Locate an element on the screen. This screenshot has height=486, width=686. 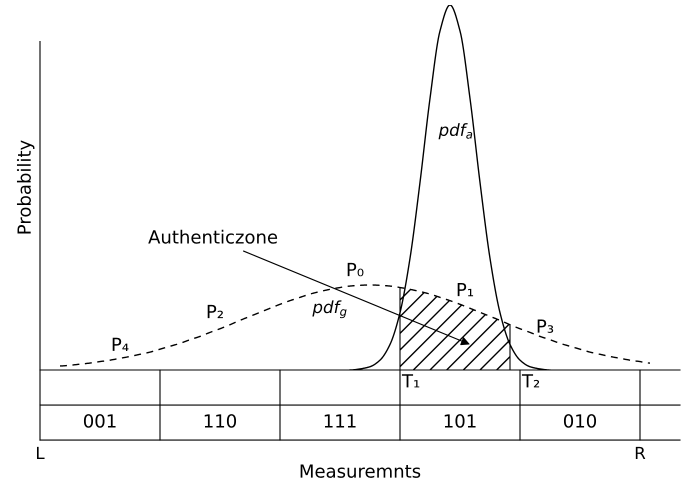
annotation: P₃ is located at coordinates (546, 326).